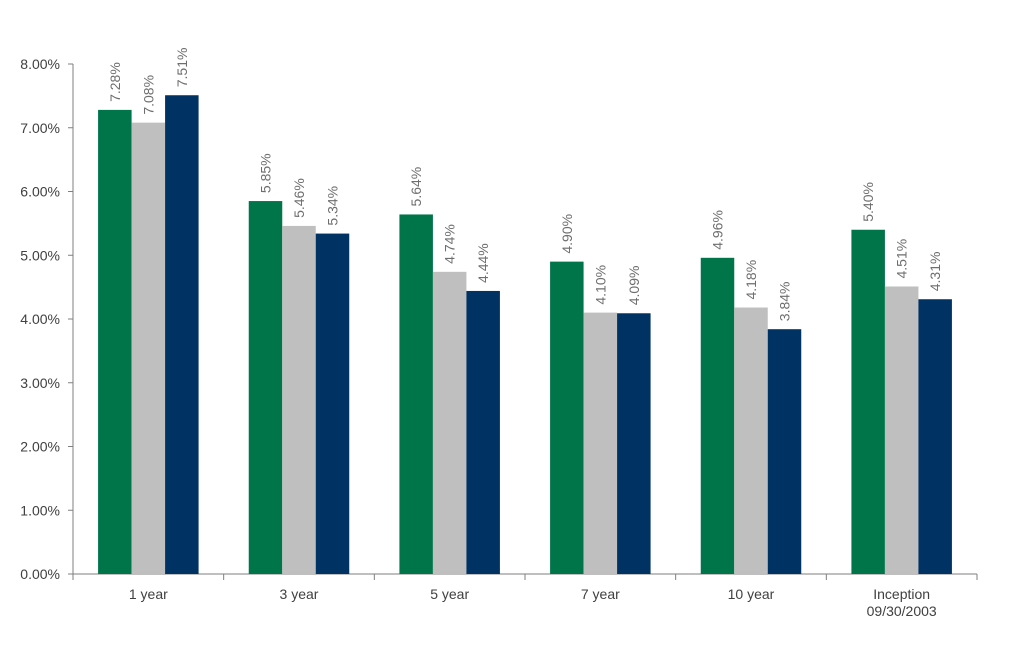 The image size is (1027, 671). I want to click on bar-value-label: 4.09%, so click(634, 286).